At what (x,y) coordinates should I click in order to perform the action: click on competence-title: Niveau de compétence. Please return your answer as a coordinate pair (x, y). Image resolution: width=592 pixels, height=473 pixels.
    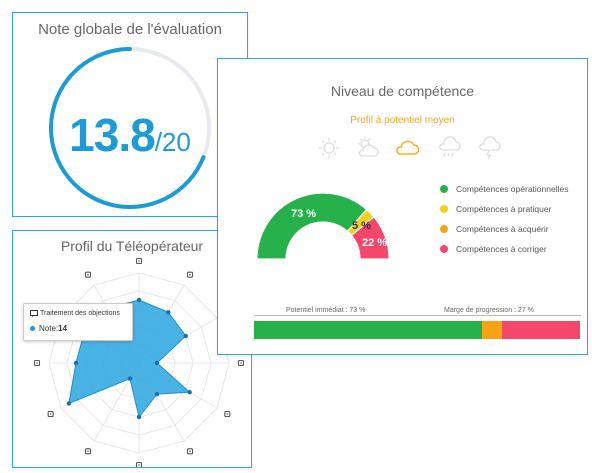
    Looking at the image, I should click on (402, 91).